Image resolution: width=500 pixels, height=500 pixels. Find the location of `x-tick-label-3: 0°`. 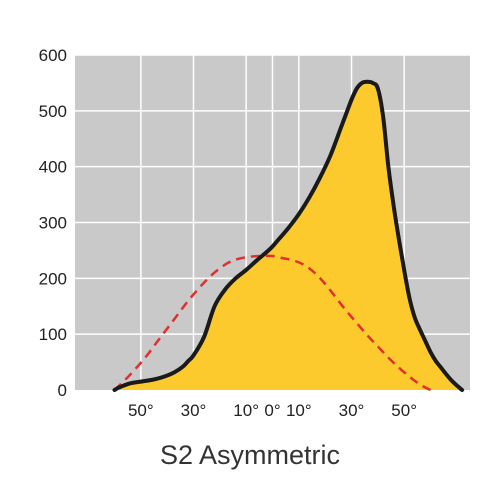

x-tick-label-3: 0° is located at coordinates (272, 410).